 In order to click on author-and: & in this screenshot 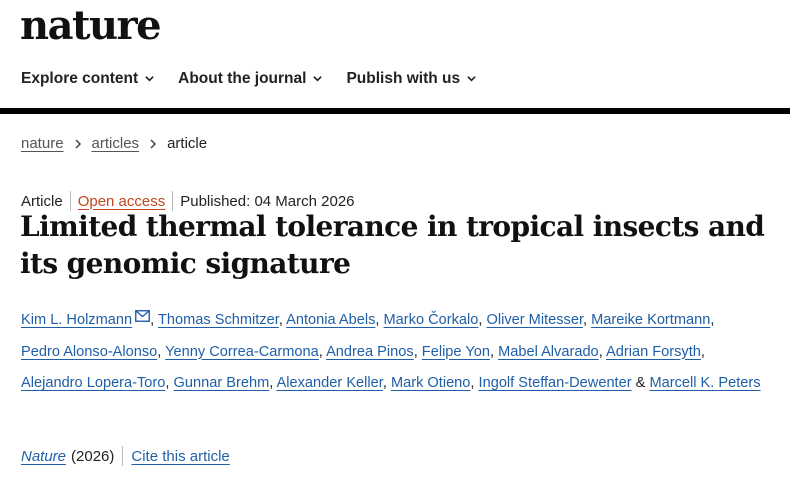, I will do `click(640, 383)`.